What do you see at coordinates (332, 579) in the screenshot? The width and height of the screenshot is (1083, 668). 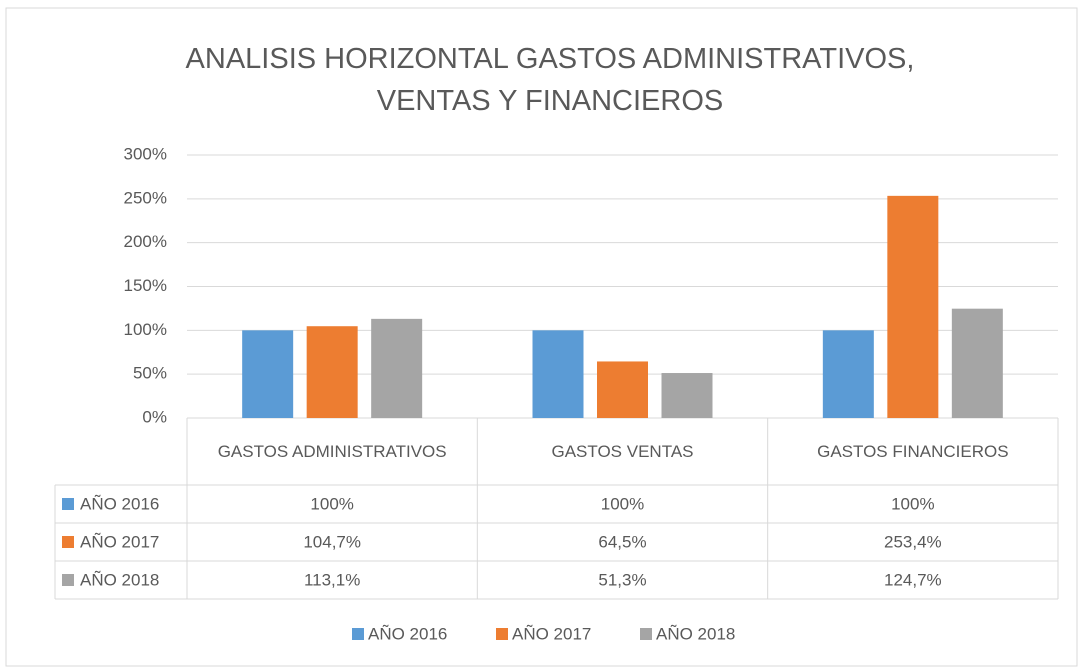 I see `table-value: 113,1%` at bounding box center [332, 579].